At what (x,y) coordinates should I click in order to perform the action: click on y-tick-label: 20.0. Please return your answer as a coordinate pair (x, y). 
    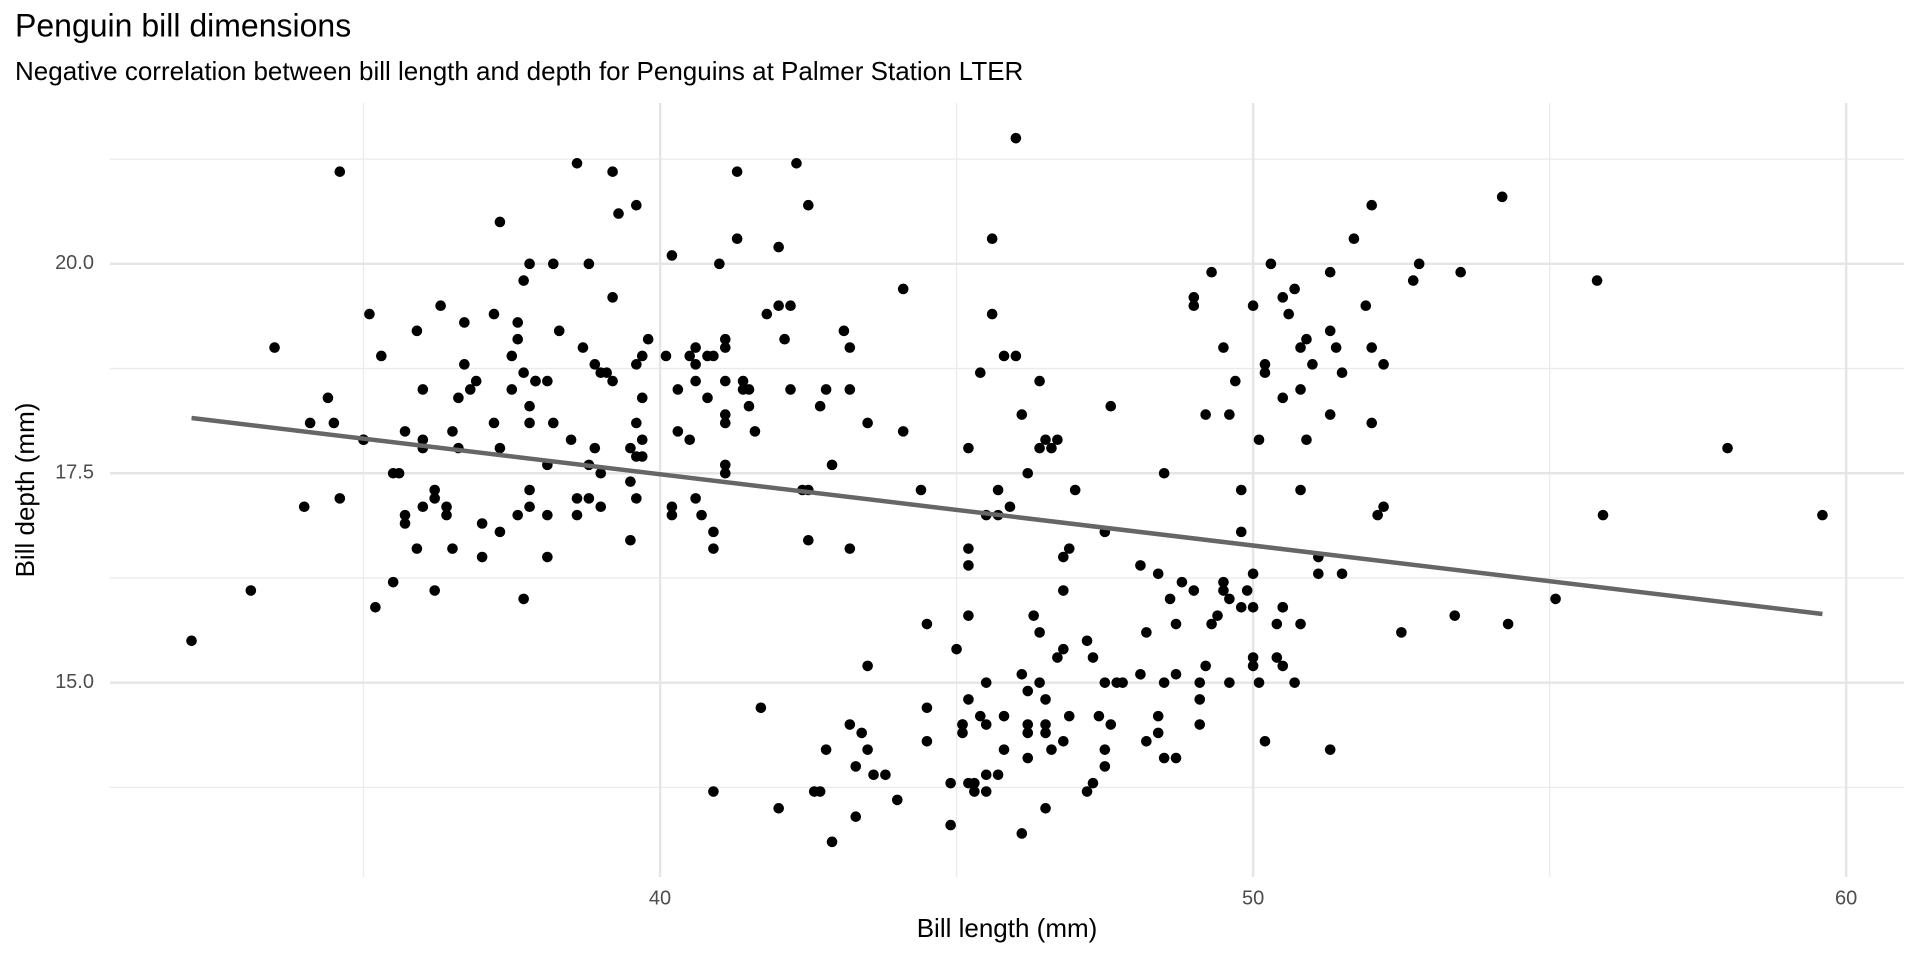
    Looking at the image, I should click on (74, 263).